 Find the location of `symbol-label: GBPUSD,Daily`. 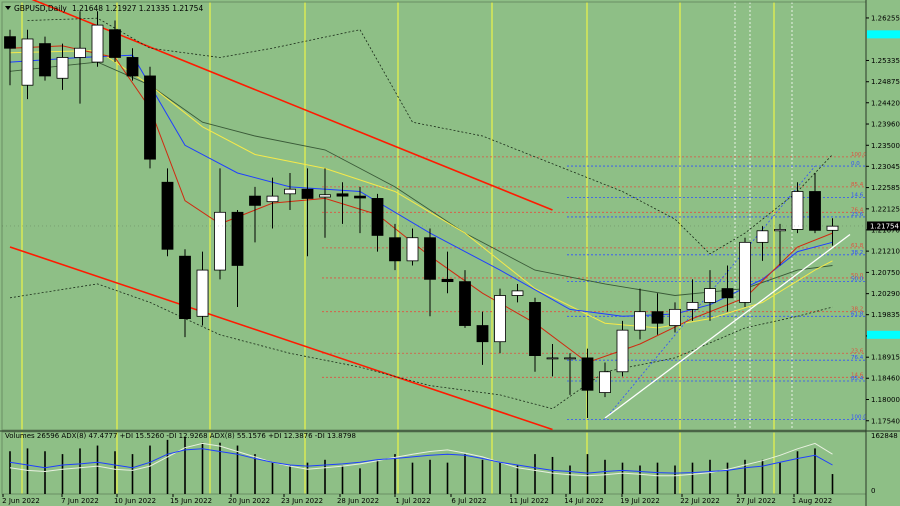

symbol-label: GBPUSD,Daily is located at coordinates (40, 8).